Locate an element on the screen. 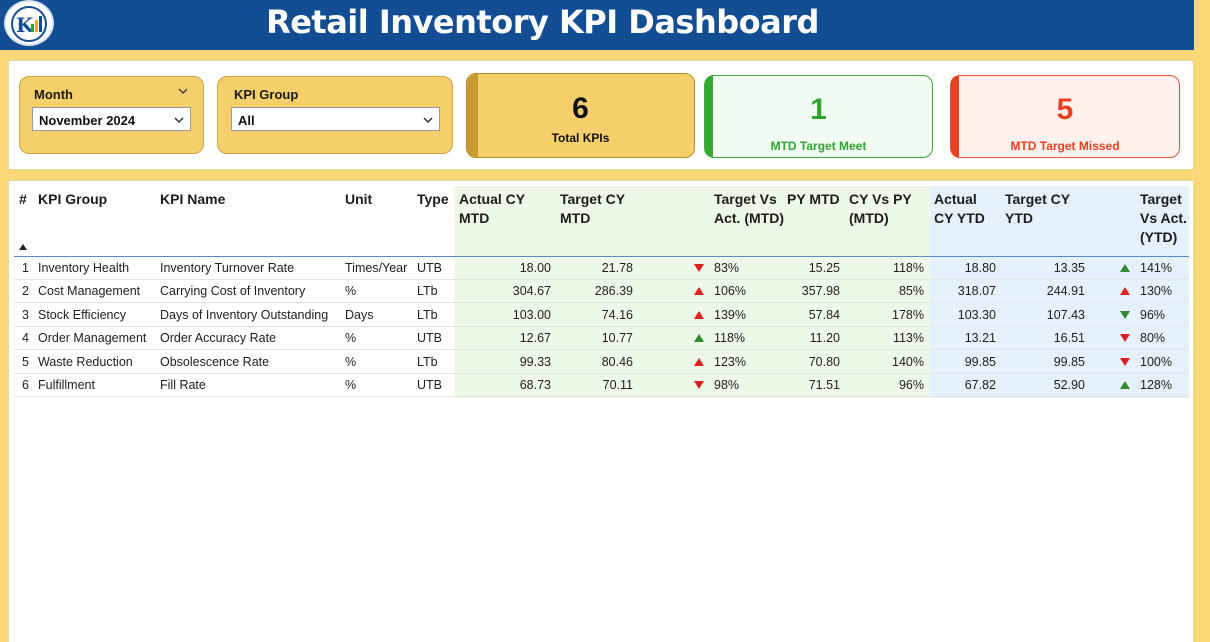 This screenshot has height=642, width=1210. cell-target-ytd: 244.91 is located at coordinates (1065, 291).